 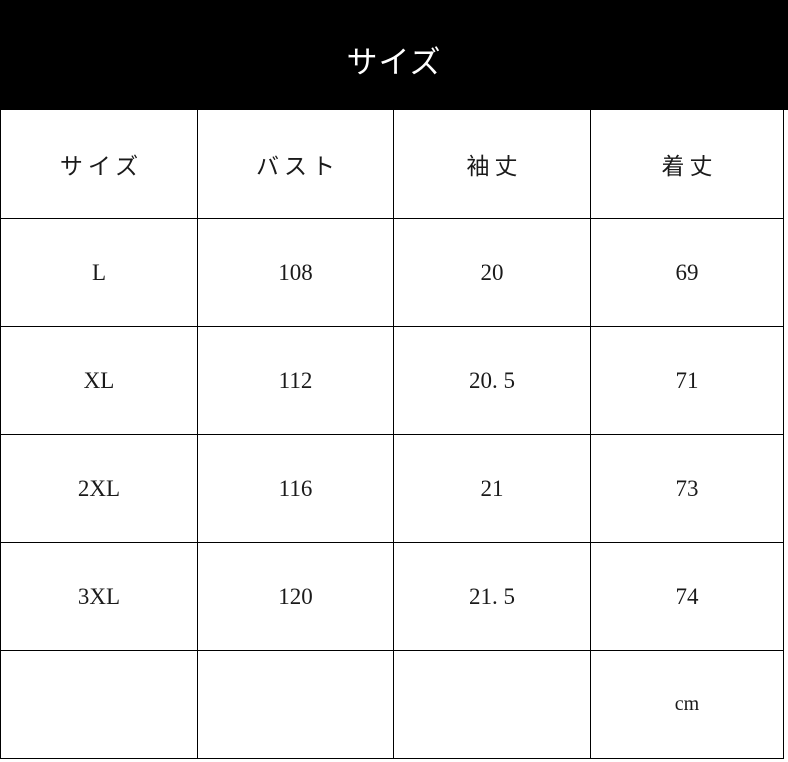 What do you see at coordinates (394, 62) in the screenshot?
I see `page-title: サイズ` at bounding box center [394, 62].